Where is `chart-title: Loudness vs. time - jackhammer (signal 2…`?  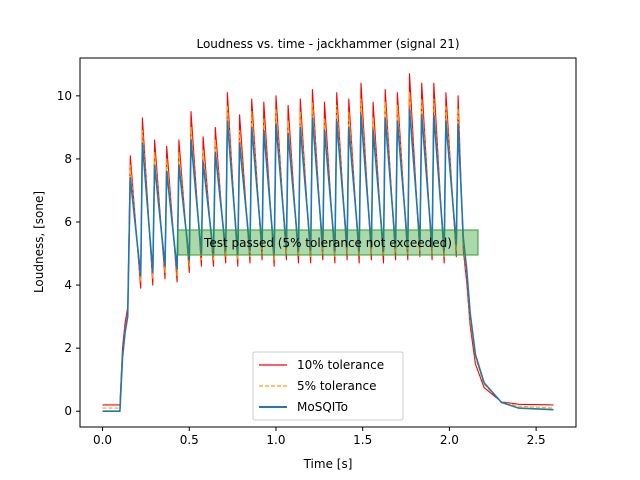 chart-title: Loudness vs. time - jackhammer (signal 2… is located at coordinates (327, 44).